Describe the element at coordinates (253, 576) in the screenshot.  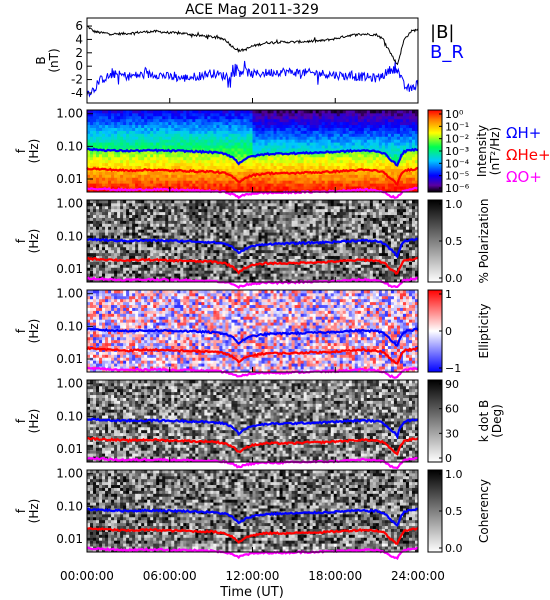
I see `x-tick-label: 12:00:00` at that location.